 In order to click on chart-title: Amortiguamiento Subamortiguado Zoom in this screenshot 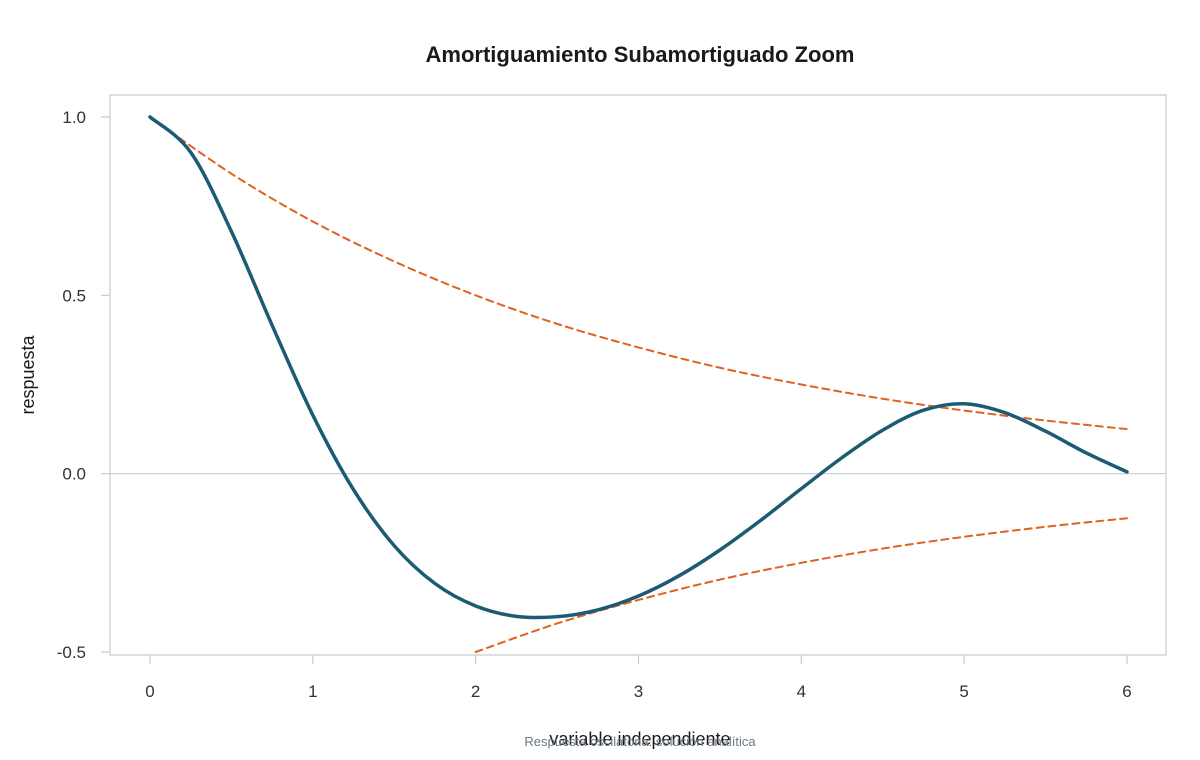, I will do `click(640, 54)`.